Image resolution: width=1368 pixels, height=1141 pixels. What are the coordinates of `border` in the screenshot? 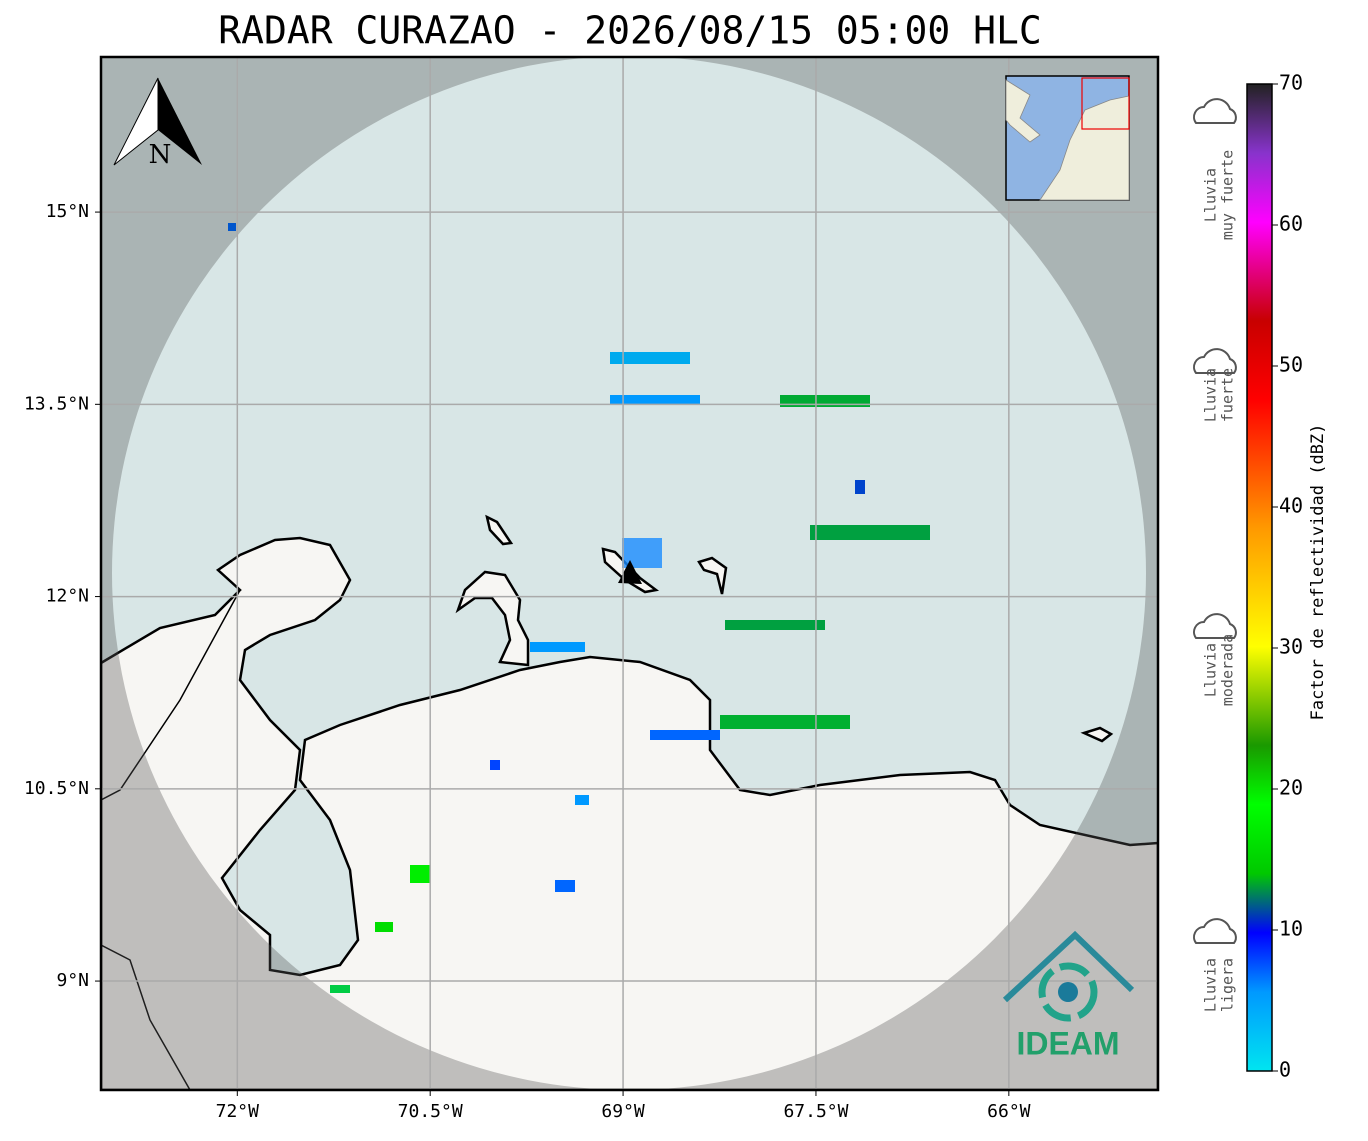 It's located at (171, 839).